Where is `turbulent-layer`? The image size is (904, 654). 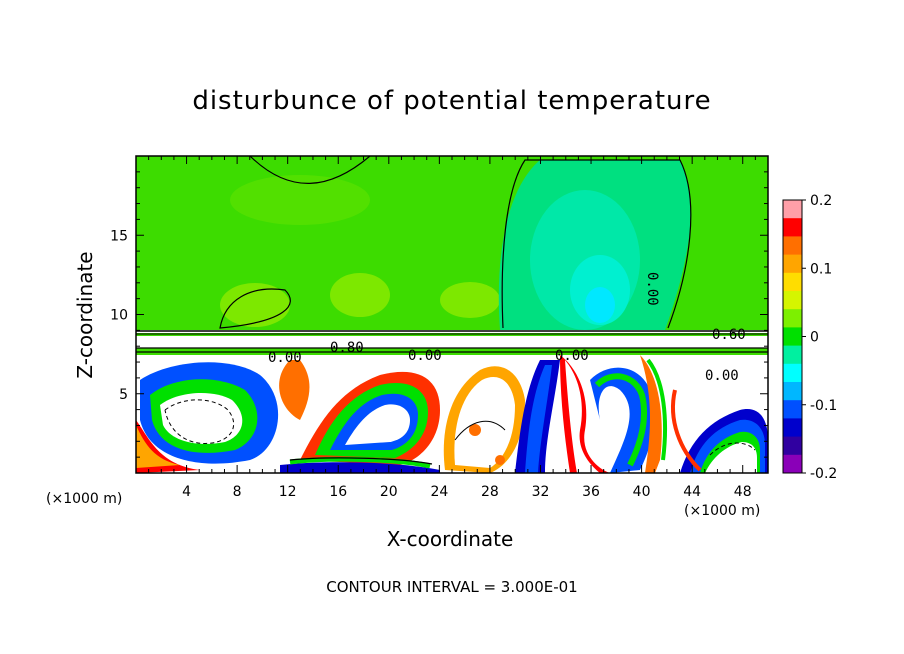
turbulent-layer is located at coordinates (452, 414).